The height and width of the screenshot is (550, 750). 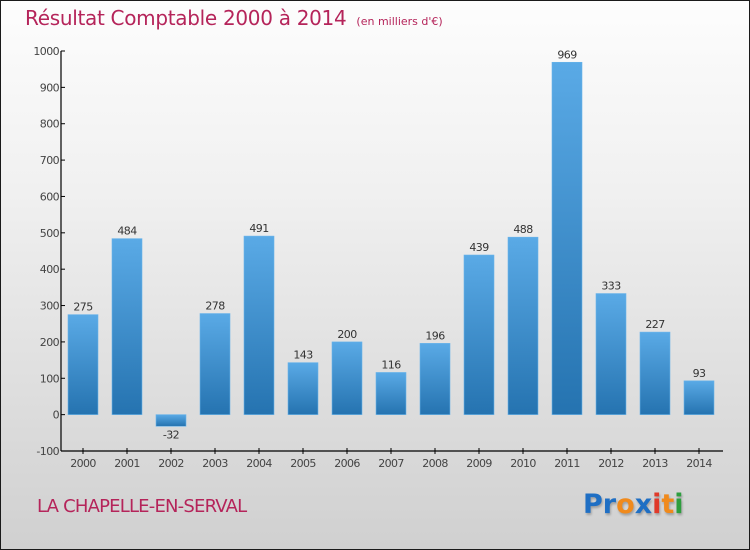 I want to click on x-tick-label: 2012, so click(x=611, y=463).